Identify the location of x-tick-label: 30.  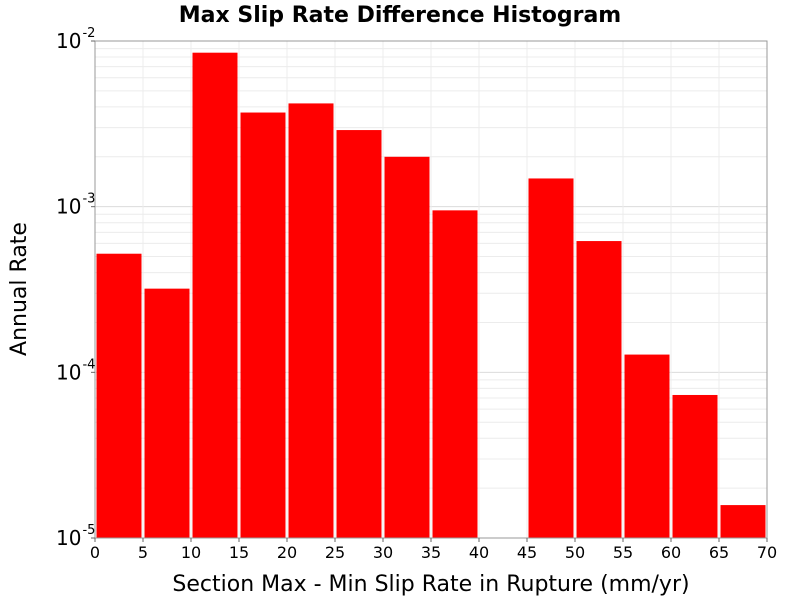
(383, 552).